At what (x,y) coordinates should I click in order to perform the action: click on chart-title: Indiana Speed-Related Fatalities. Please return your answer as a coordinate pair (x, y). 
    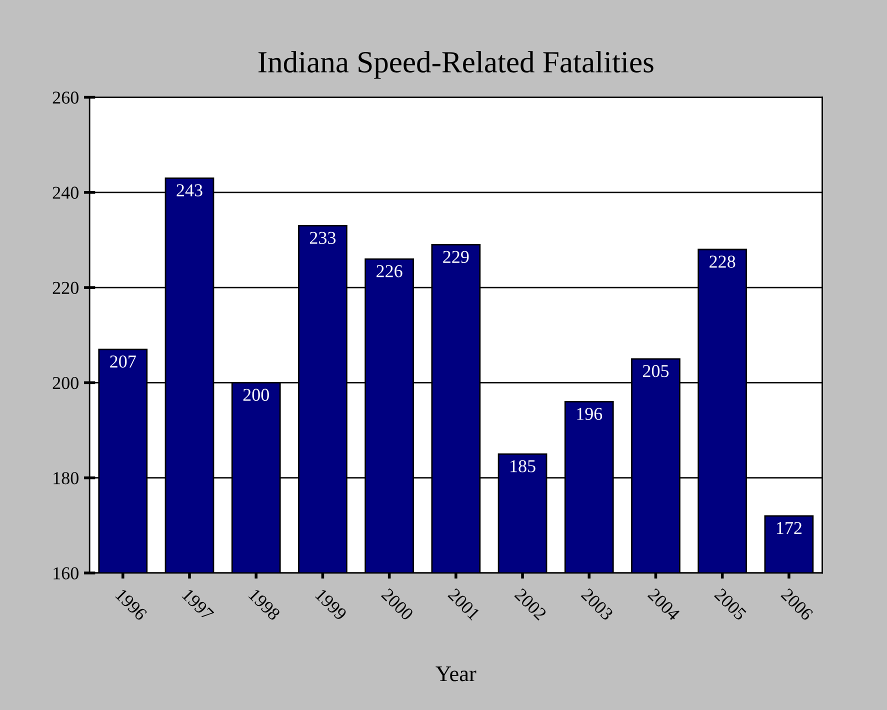
    Looking at the image, I should click on (456, 65).